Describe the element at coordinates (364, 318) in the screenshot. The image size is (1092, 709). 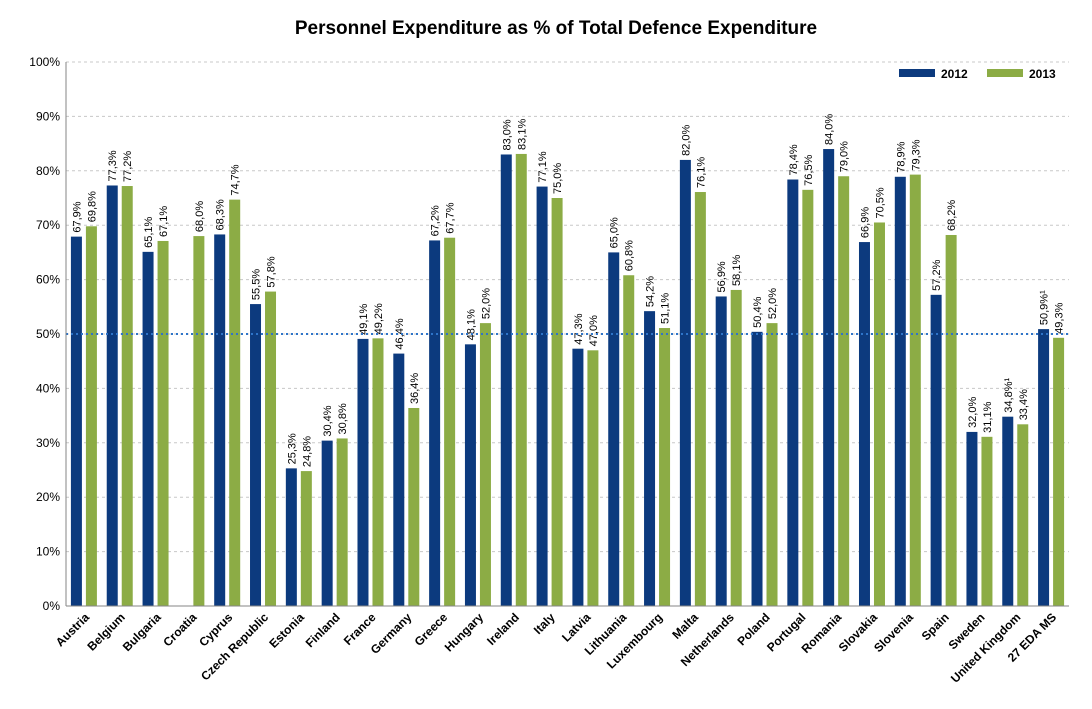
I see `data-label-2012: 49,1%` at that location.